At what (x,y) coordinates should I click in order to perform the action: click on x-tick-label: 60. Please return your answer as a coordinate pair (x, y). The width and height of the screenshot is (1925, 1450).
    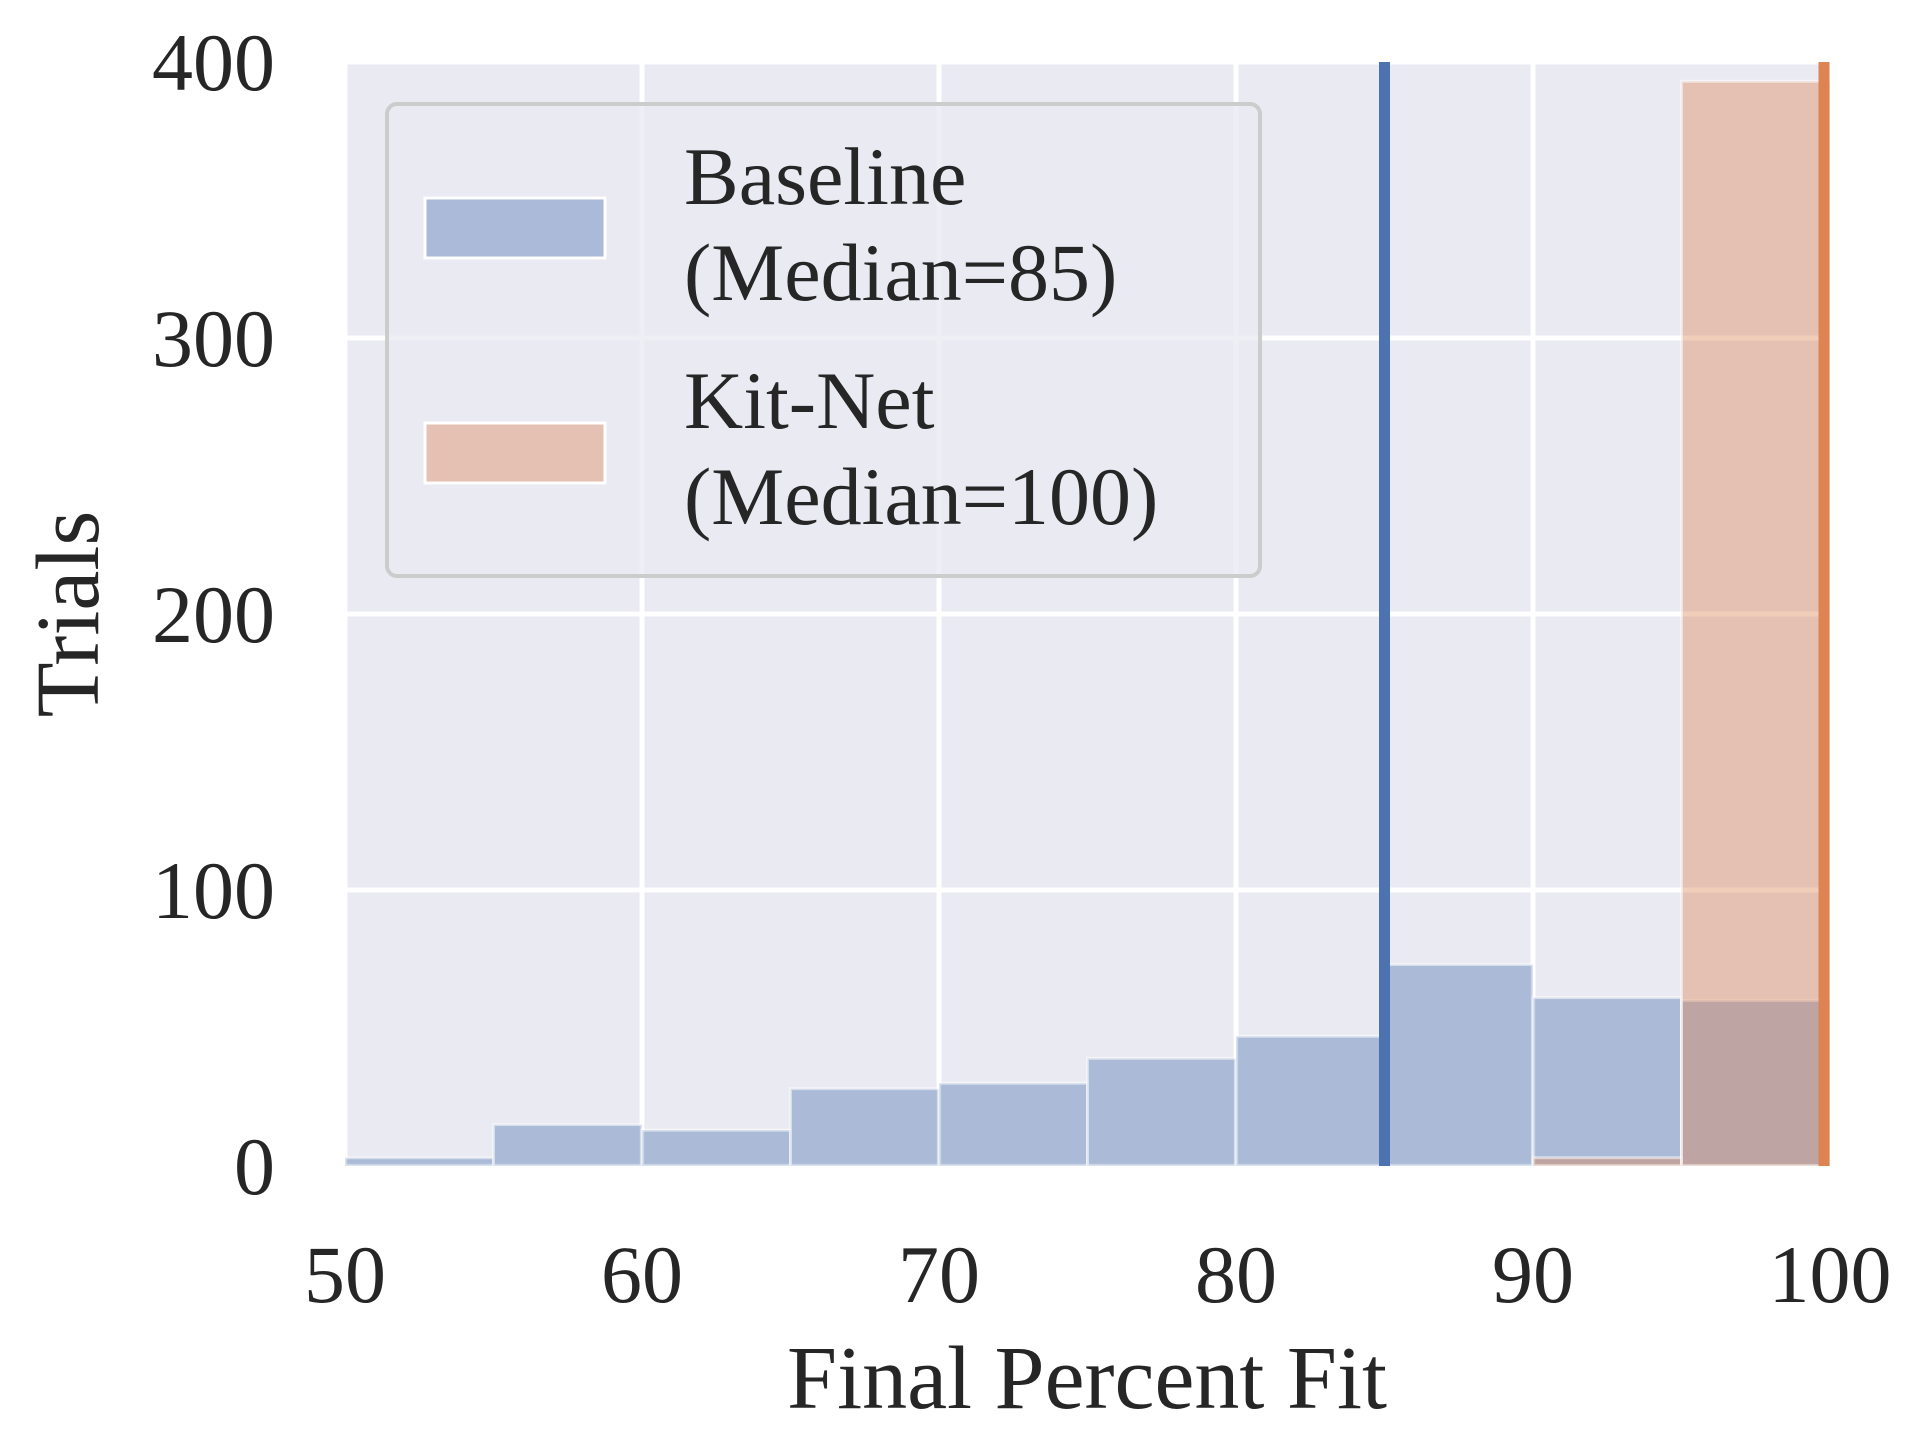
    Looking at the image, I should click on (642, 1274).